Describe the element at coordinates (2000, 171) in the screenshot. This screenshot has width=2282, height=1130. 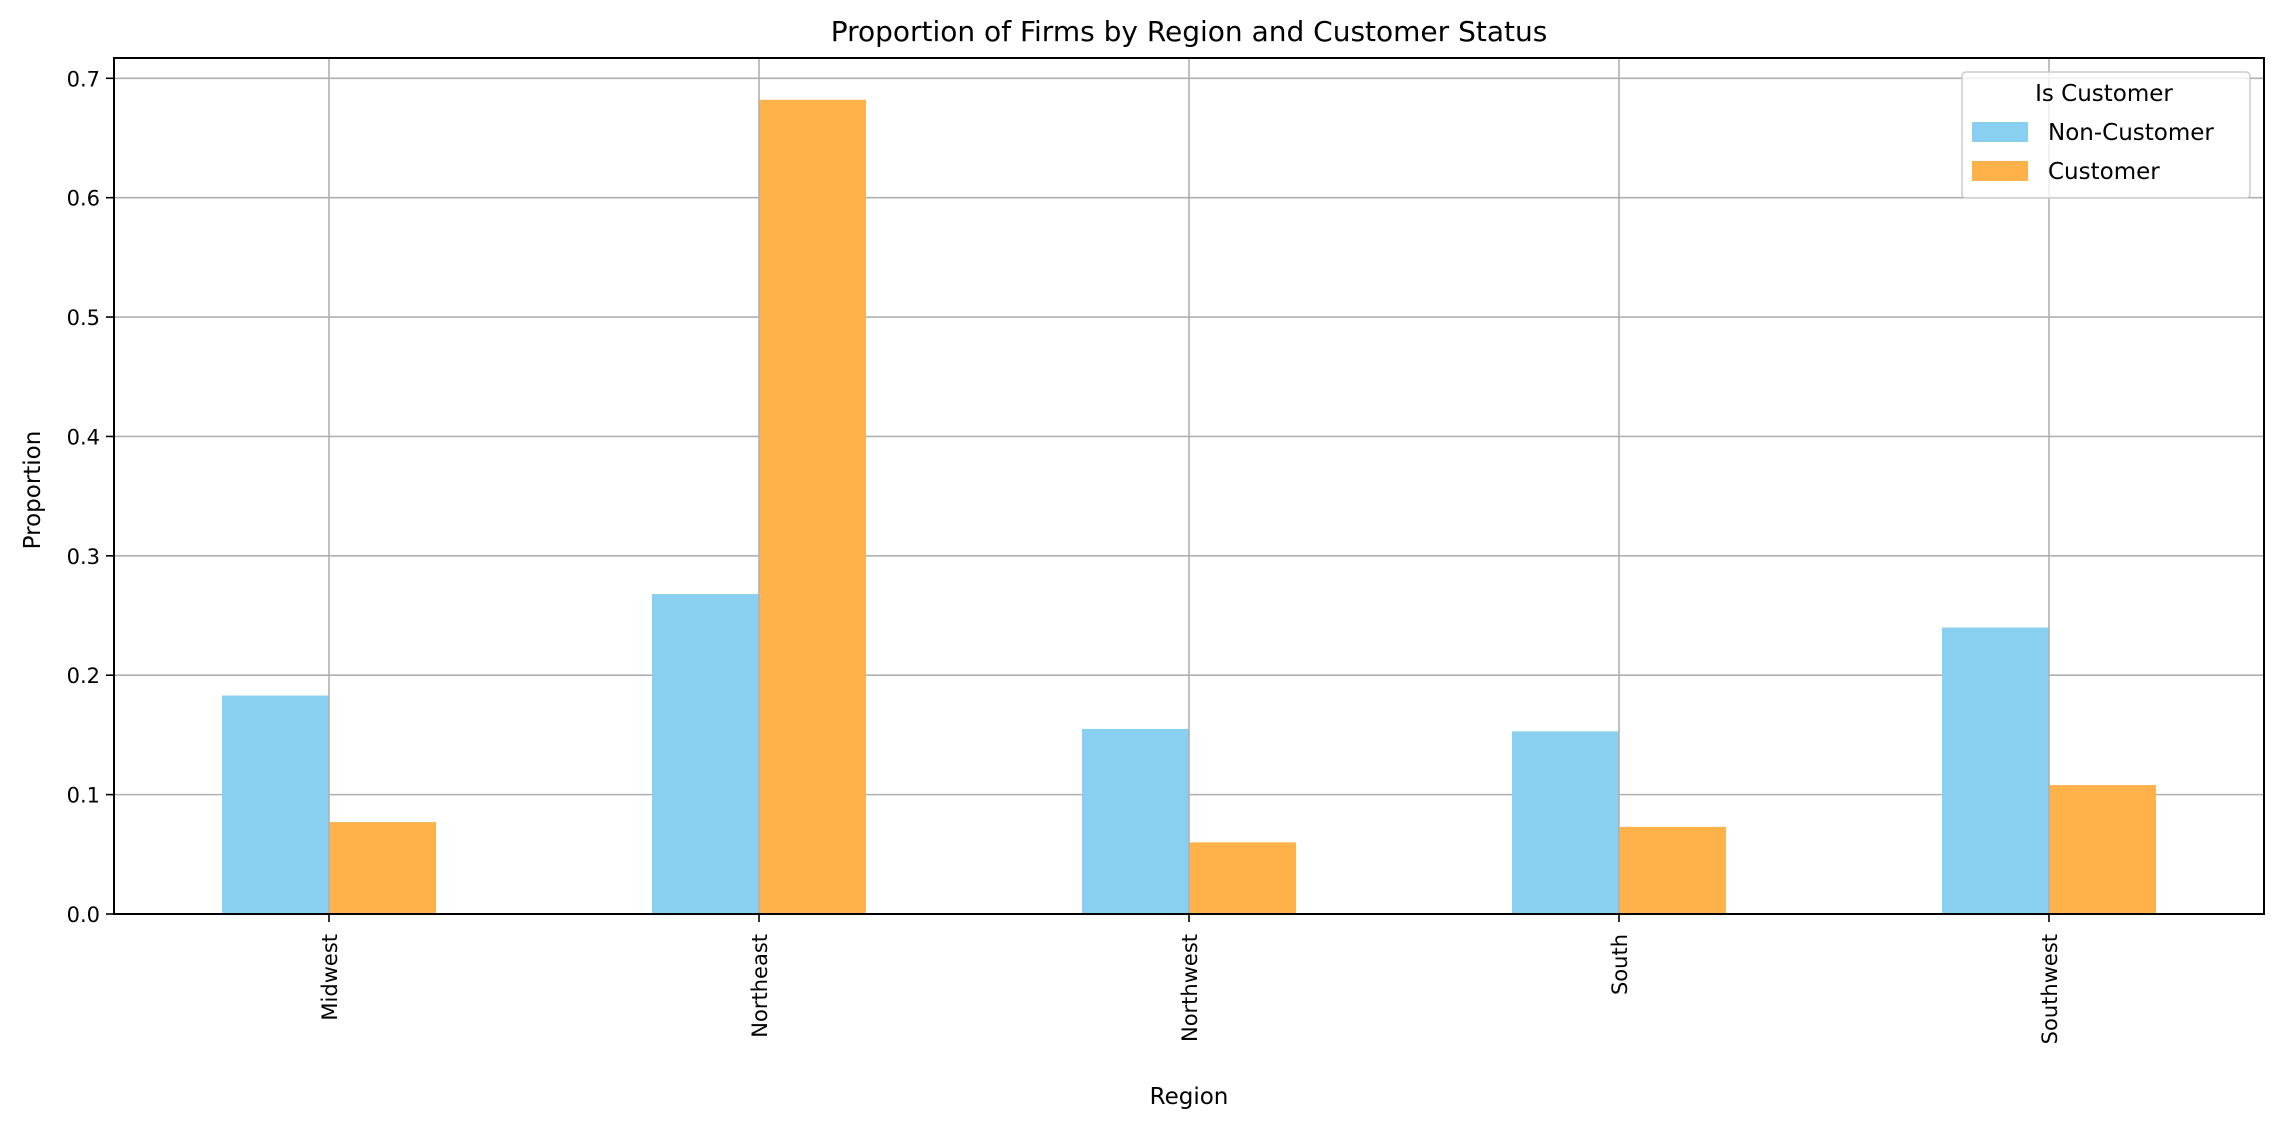
I see `legend-swatch-customer` at that location.